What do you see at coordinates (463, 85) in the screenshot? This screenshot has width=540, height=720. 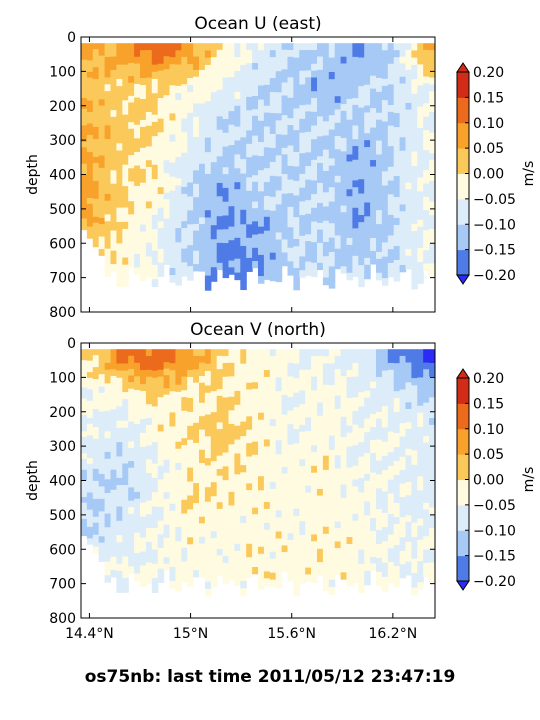 I see `colorbar-band` at bounding box center [463, 85].